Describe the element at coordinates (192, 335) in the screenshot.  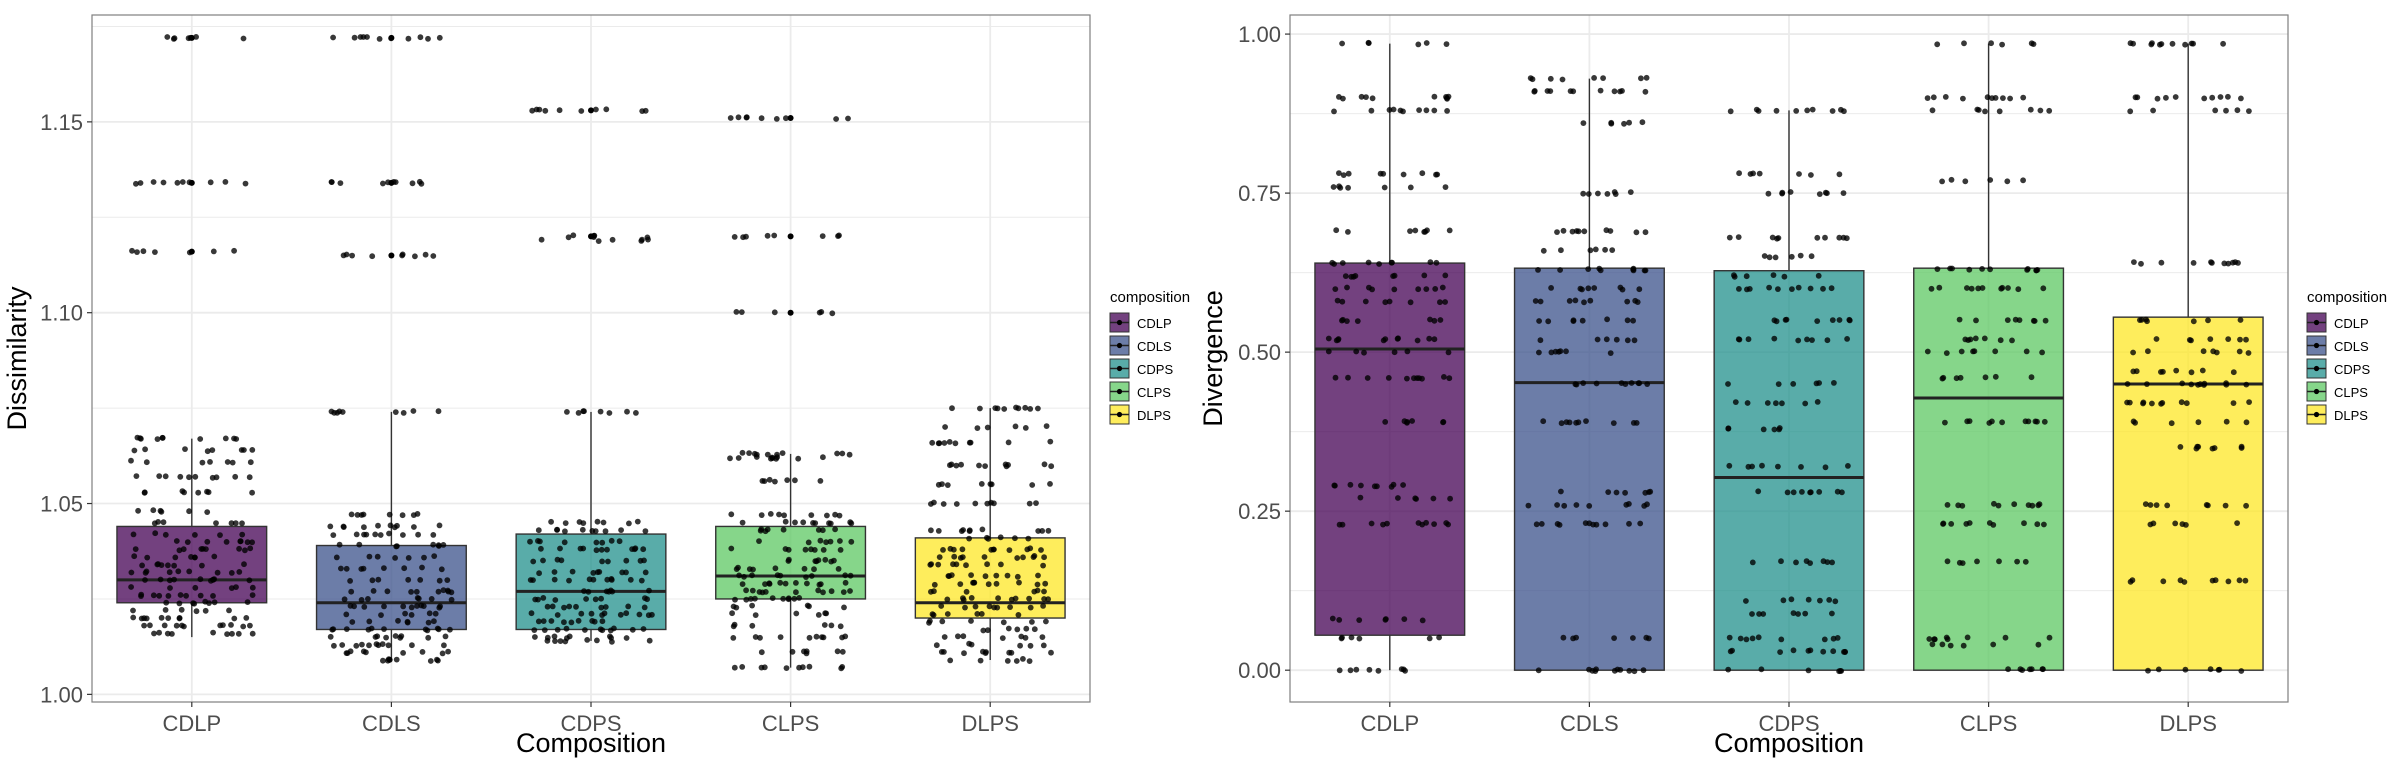
I see `jitter-points-cdlp` at that location.